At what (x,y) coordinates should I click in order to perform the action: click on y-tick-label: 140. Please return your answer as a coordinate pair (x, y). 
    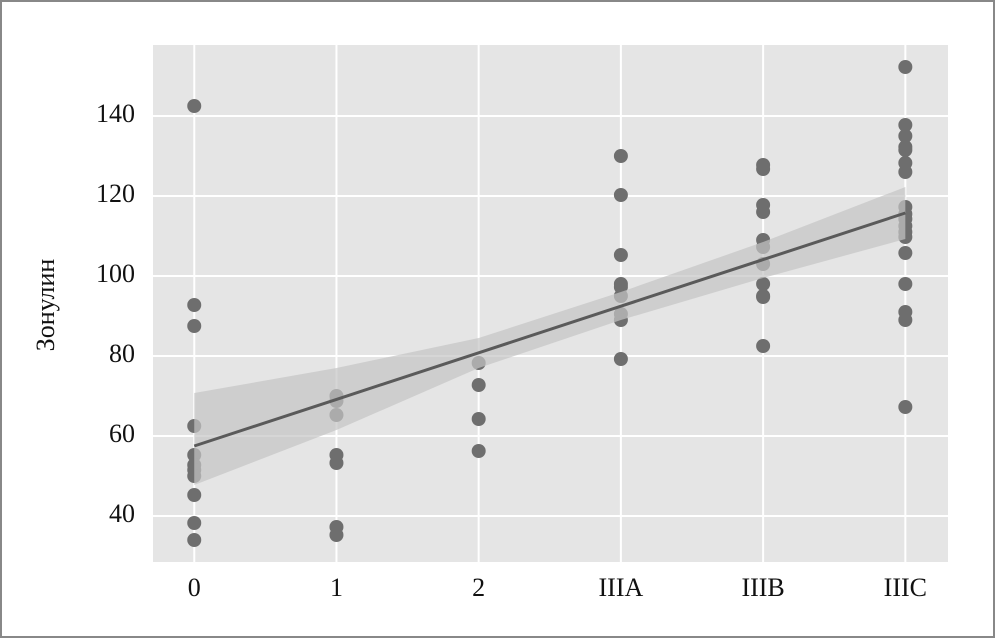
    Looking at the image, I should click on (115, 113).